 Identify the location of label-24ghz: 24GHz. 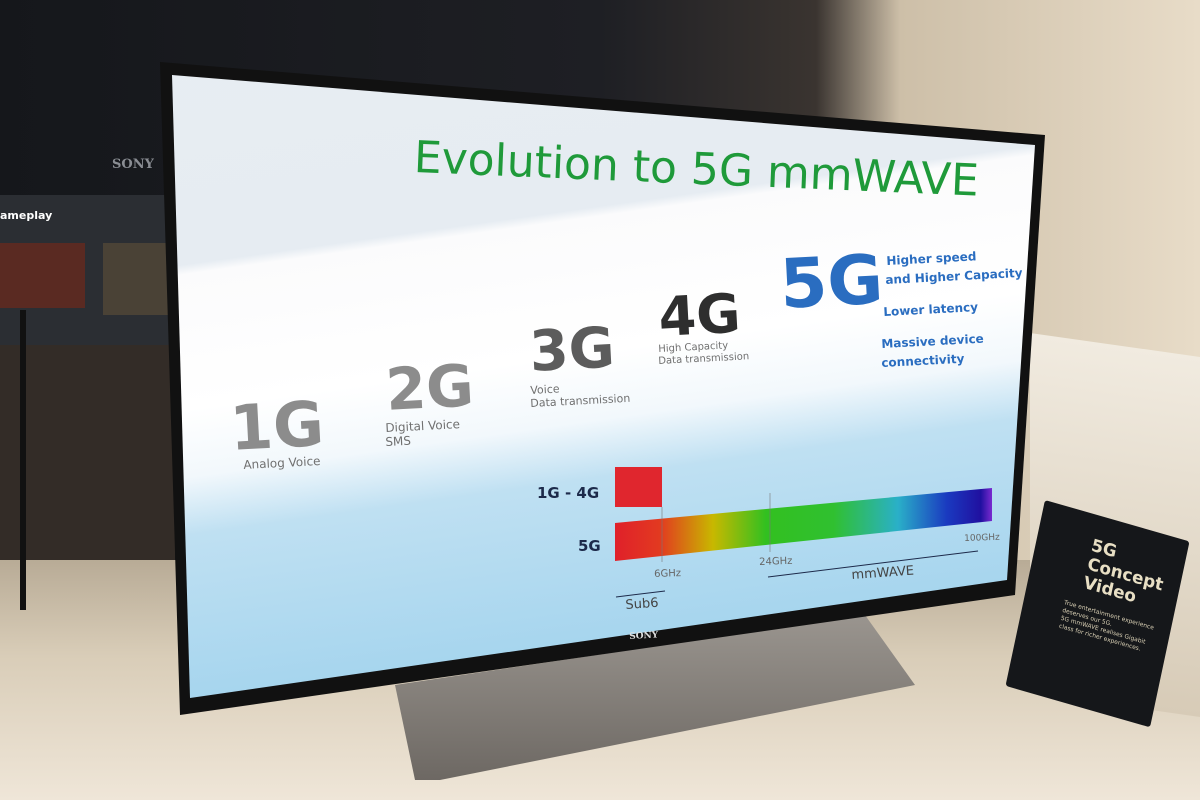
(776, 561).